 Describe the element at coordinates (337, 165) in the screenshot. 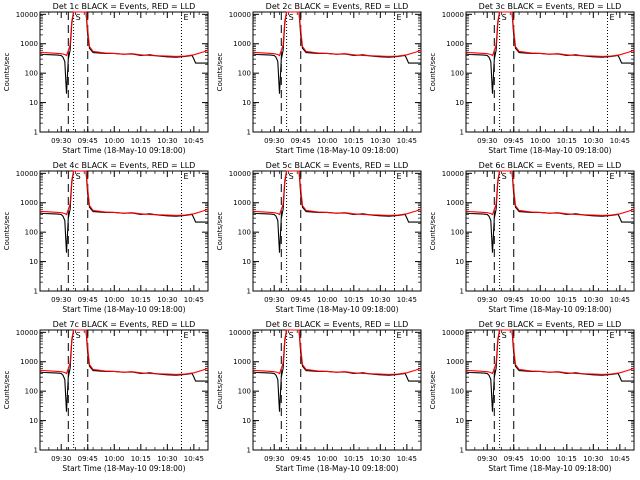

I see `panel-title: Det 5c BLACK = Events, RED = LLD` at that location.